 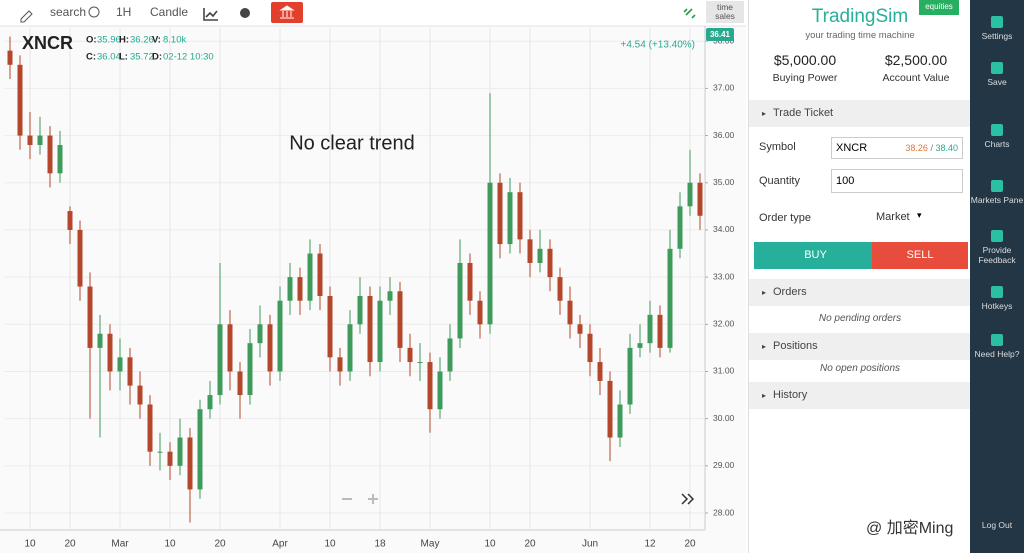 I want to click on sidebar-item: Markets Pane, so click(x=997, y=192).